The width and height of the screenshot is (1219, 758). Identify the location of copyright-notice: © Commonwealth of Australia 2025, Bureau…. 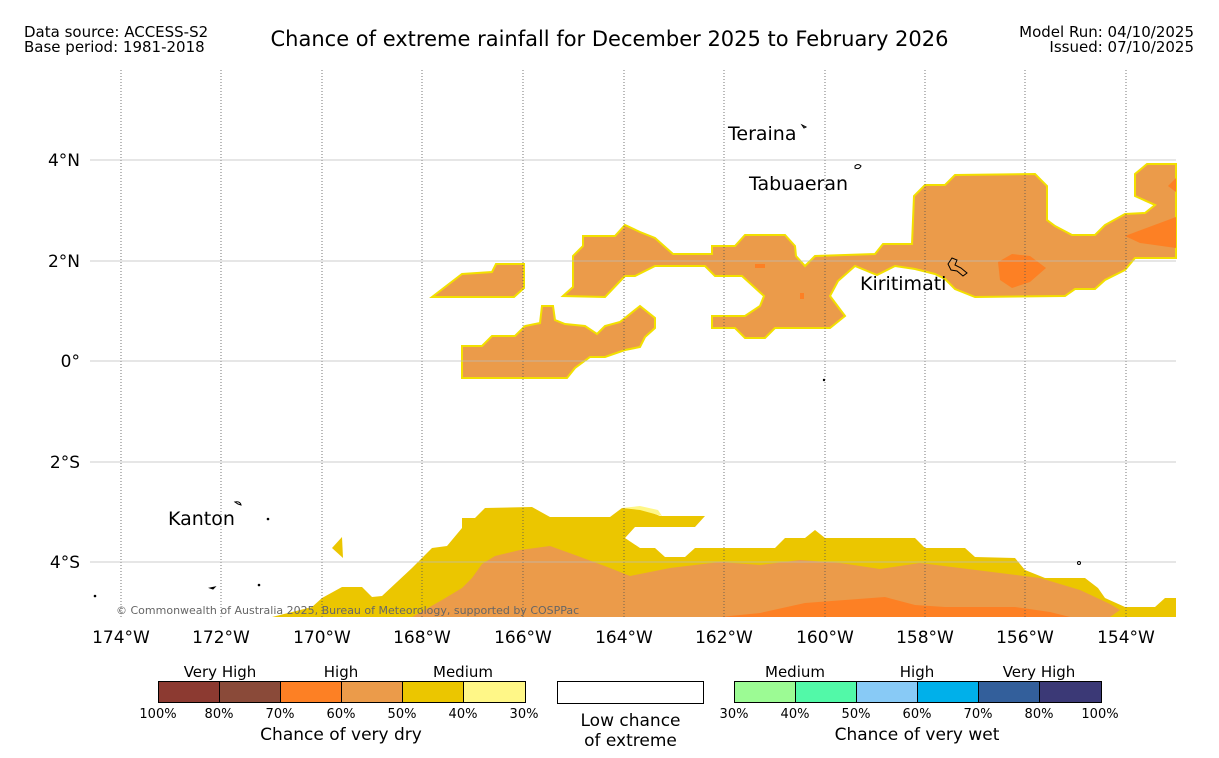
(347, 610).